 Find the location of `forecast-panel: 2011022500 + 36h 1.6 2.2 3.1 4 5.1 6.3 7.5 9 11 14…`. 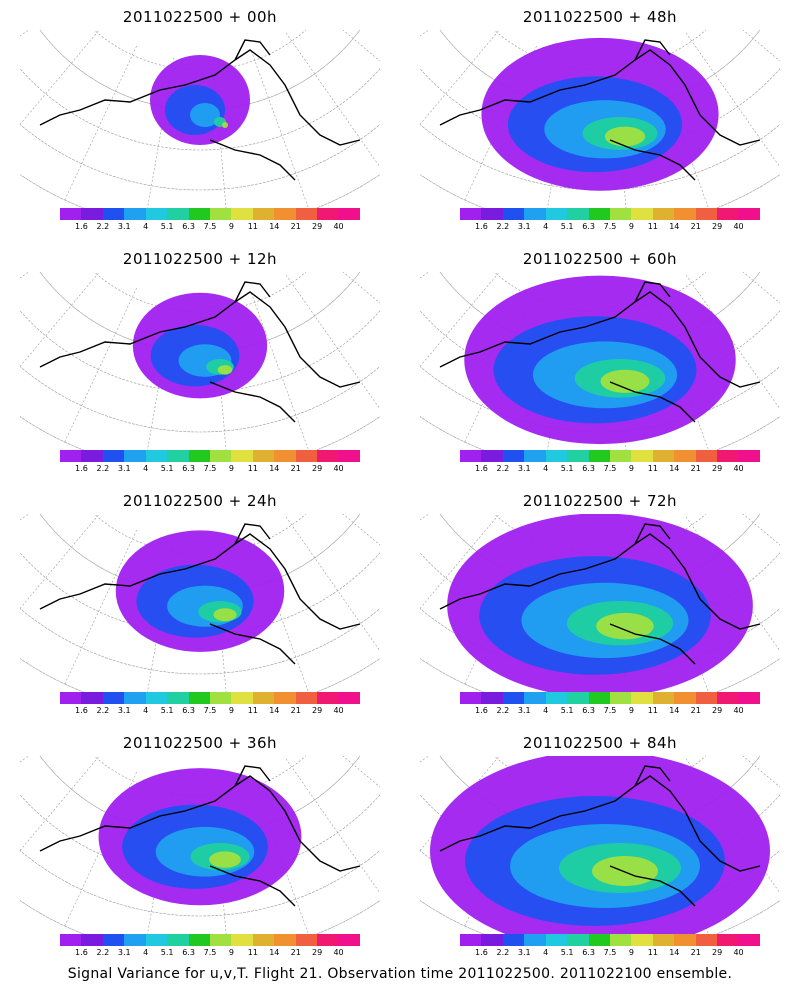

forecast-panel: 2011022500 + 36h 1.6 2.2 3.1 4 5.1 6.3 7.5 9 11 14… is located at coordinates (200, 854).